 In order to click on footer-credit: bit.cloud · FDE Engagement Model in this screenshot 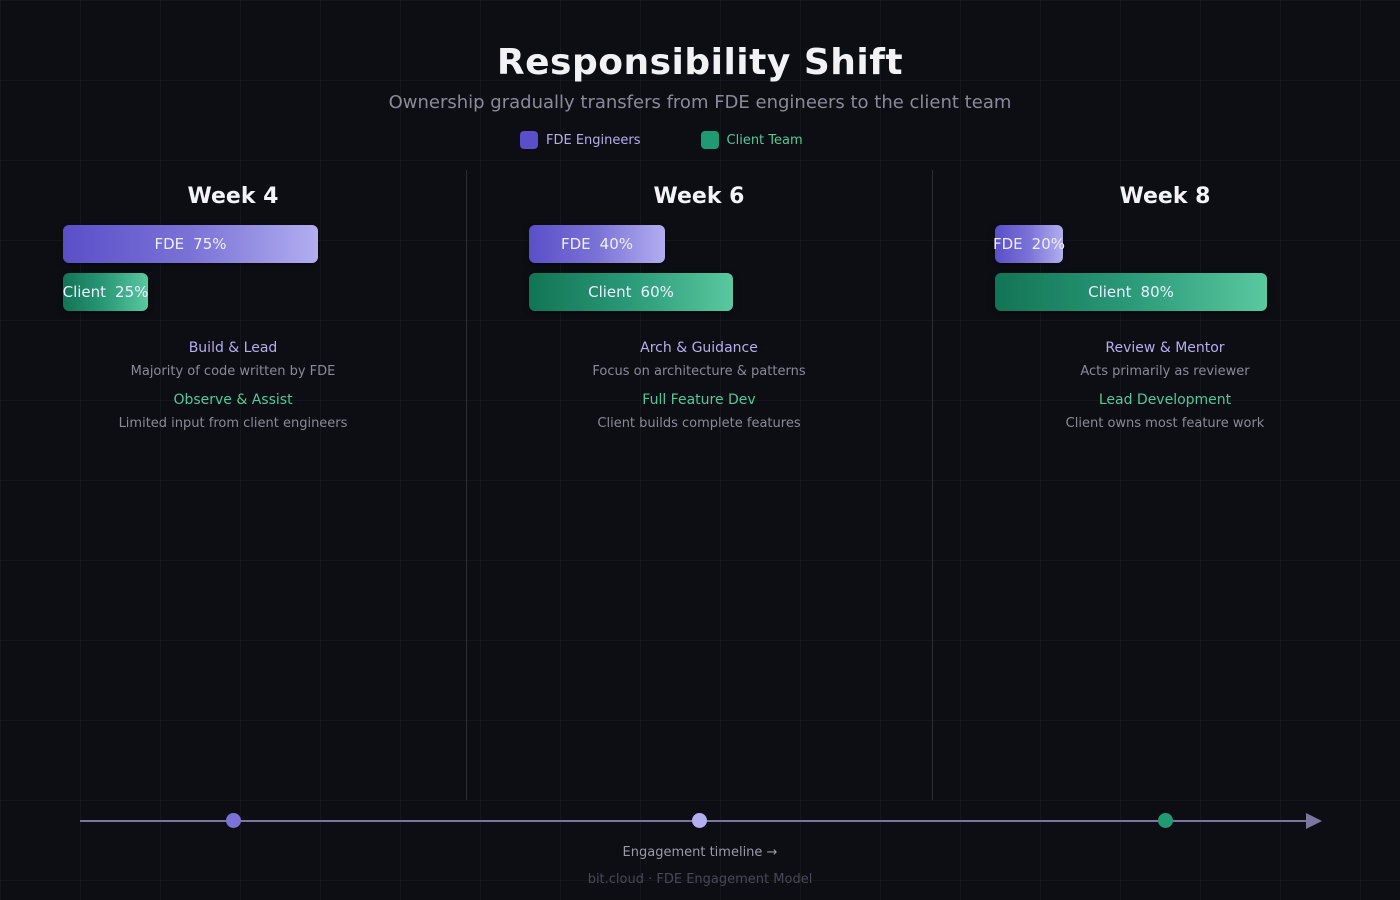, I will do `click(700, 879)`.